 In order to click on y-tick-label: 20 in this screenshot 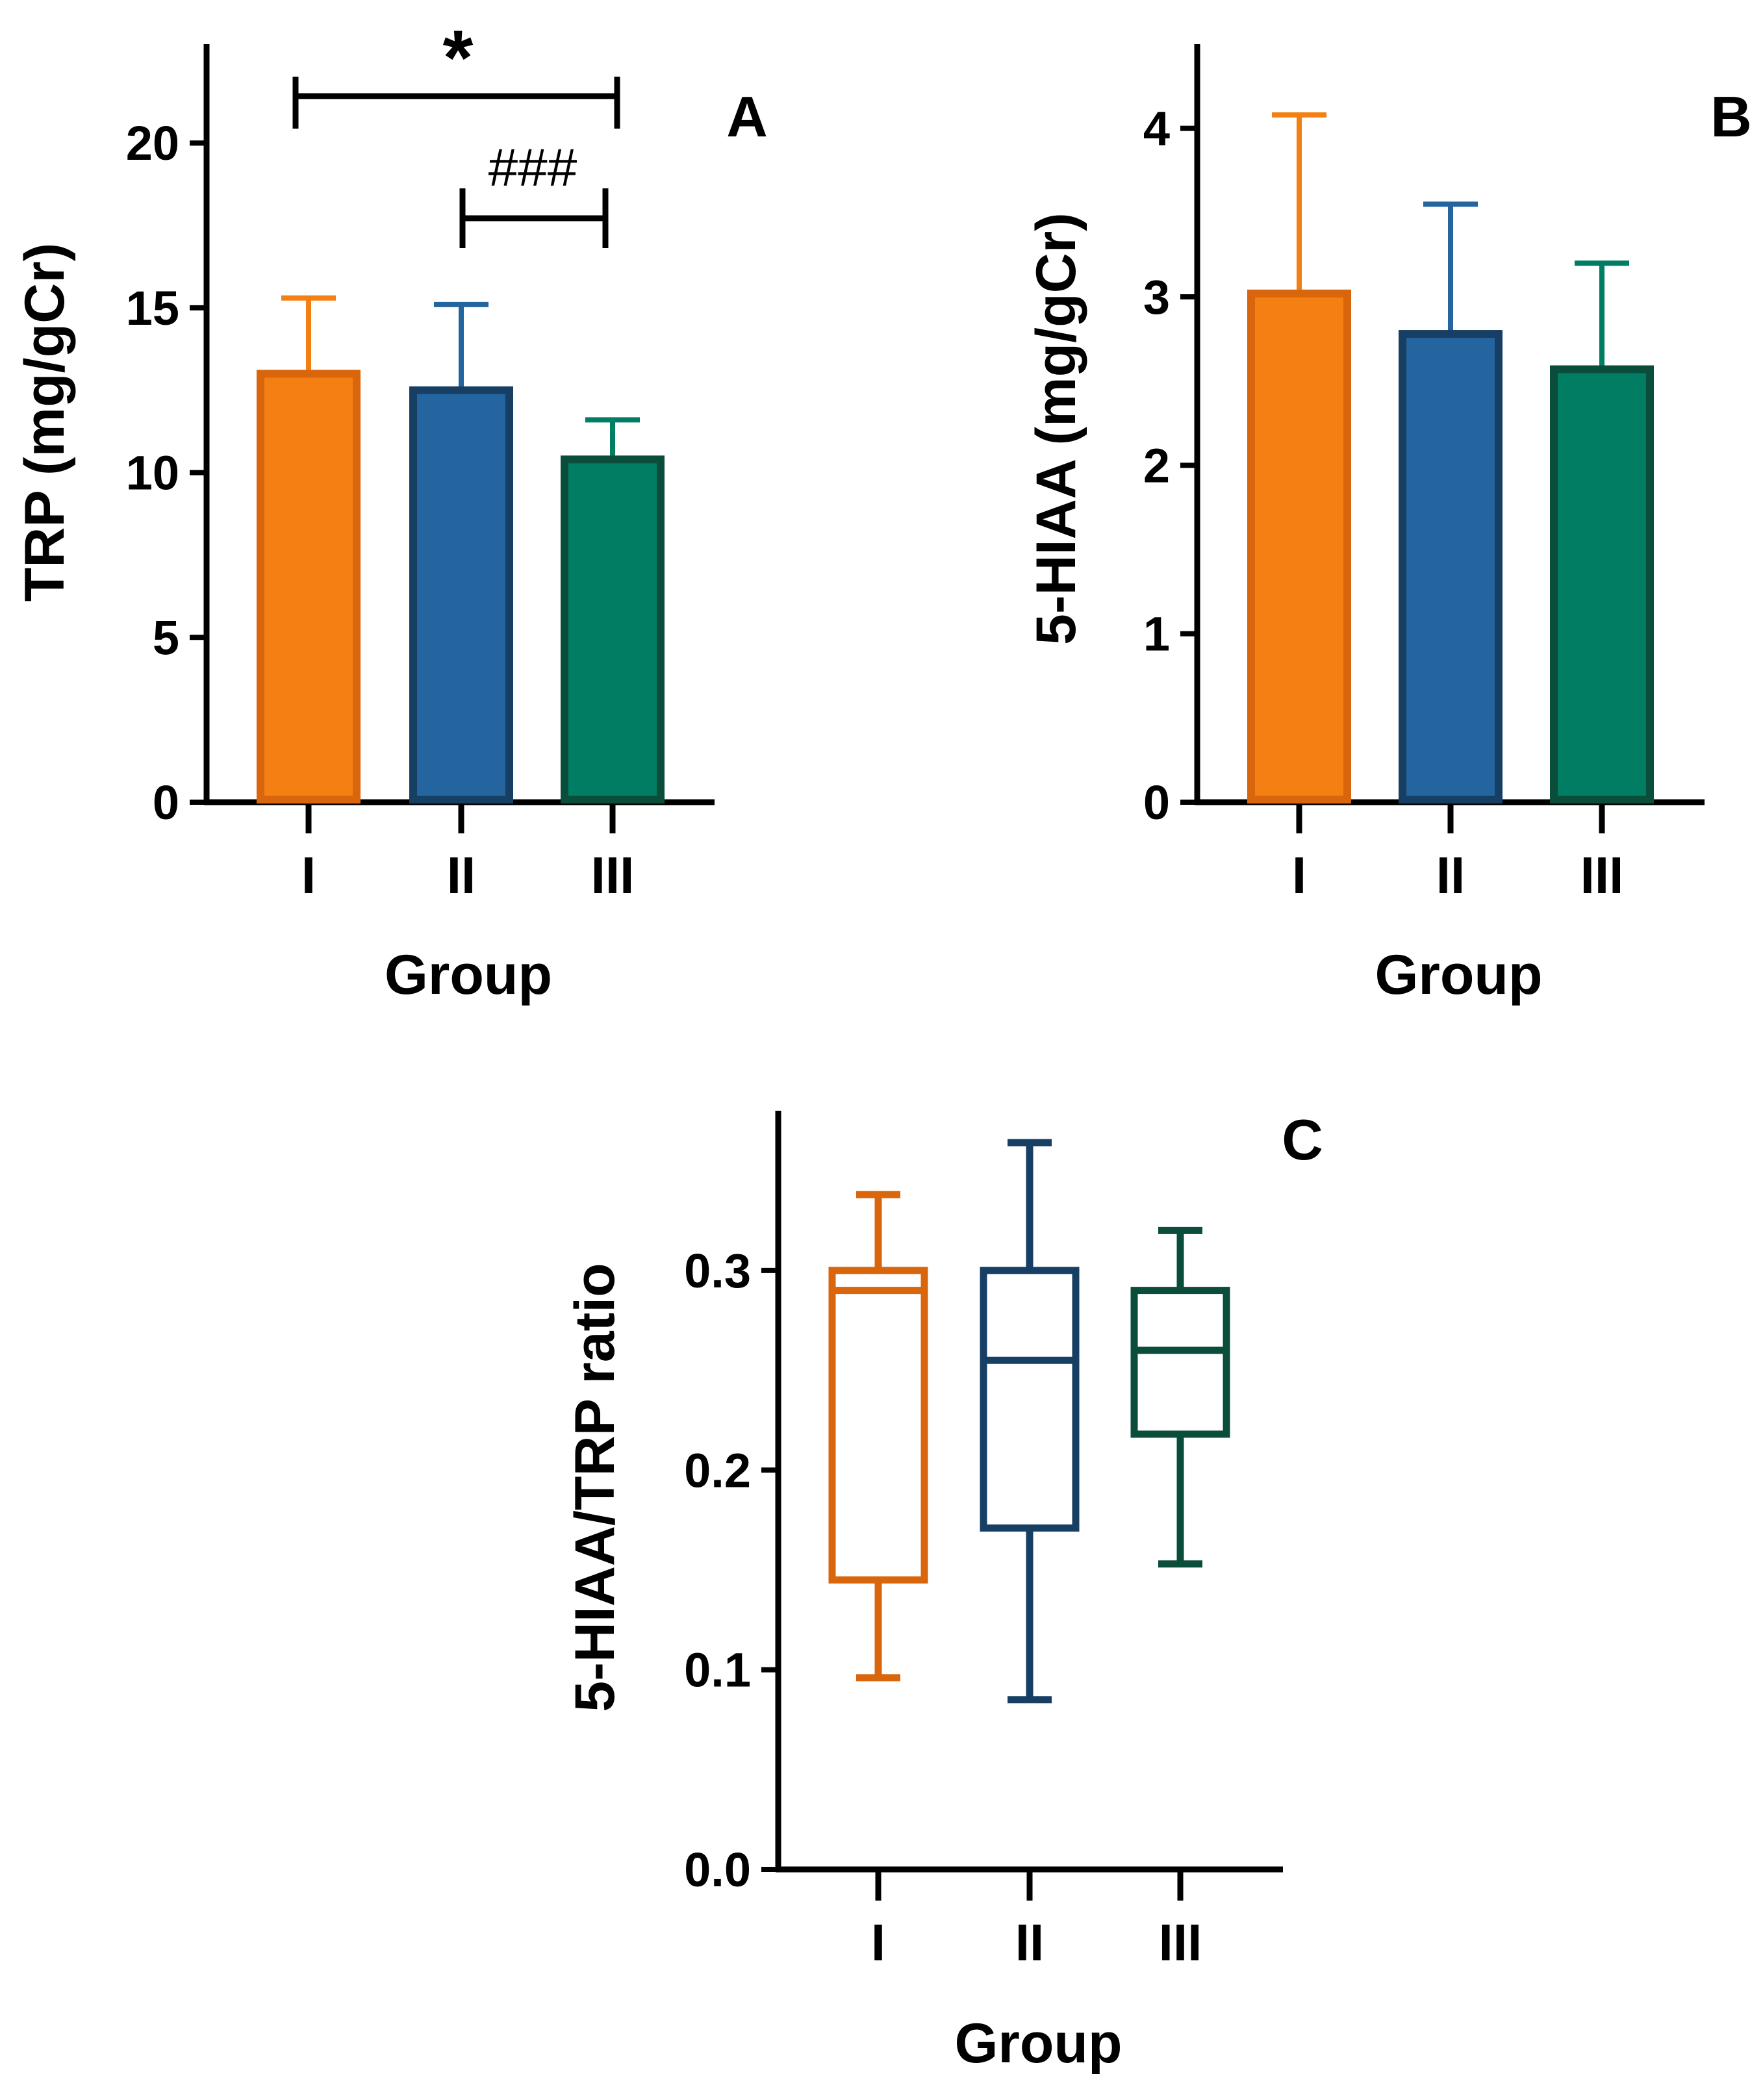, I will do `click(152, 143)`.